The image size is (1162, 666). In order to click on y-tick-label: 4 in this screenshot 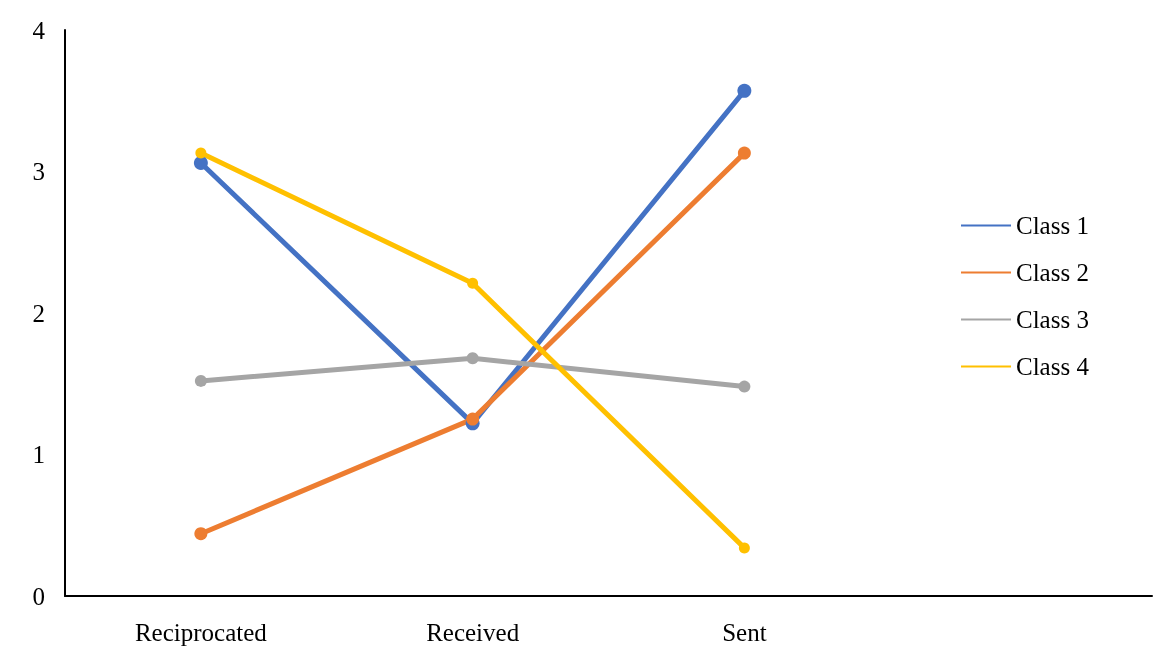, I will do `click(39, 30)`.